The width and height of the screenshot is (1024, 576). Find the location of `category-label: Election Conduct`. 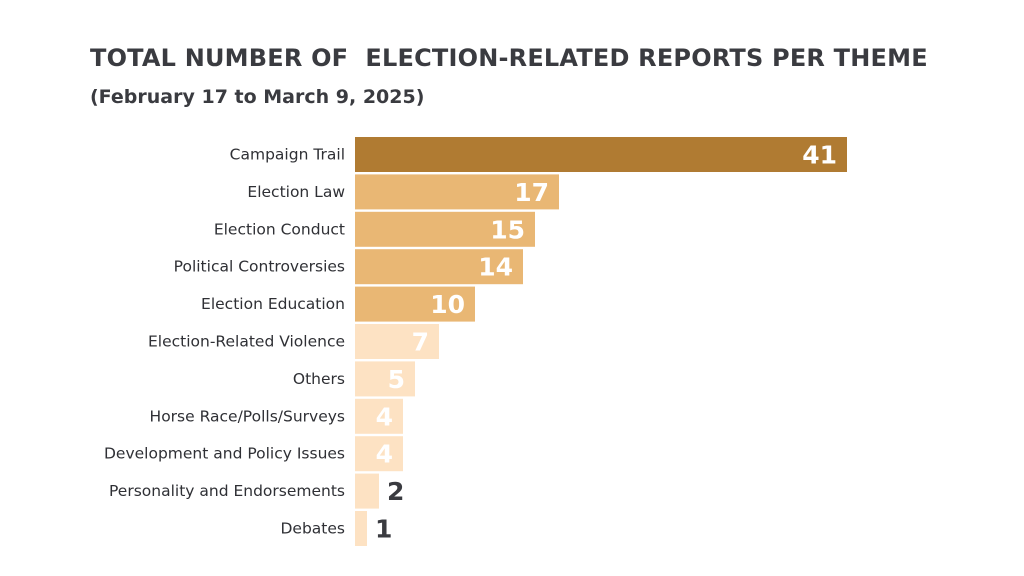

category-label: Election Conduct is located at coordinates (279, 229).